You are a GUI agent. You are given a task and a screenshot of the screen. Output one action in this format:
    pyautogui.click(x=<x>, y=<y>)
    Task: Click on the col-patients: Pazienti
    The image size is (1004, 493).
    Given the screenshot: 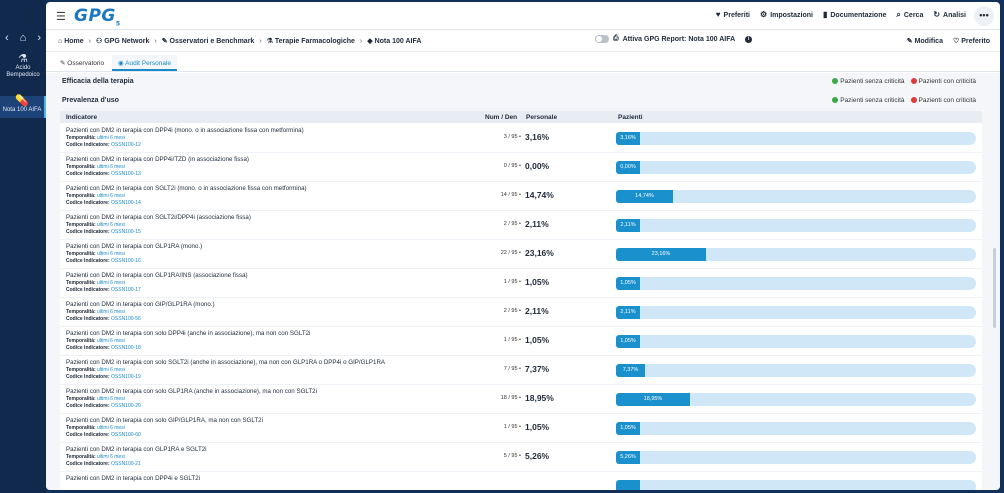 What is the action you would take?
    pyautogui.click(x=630, y=117)
    